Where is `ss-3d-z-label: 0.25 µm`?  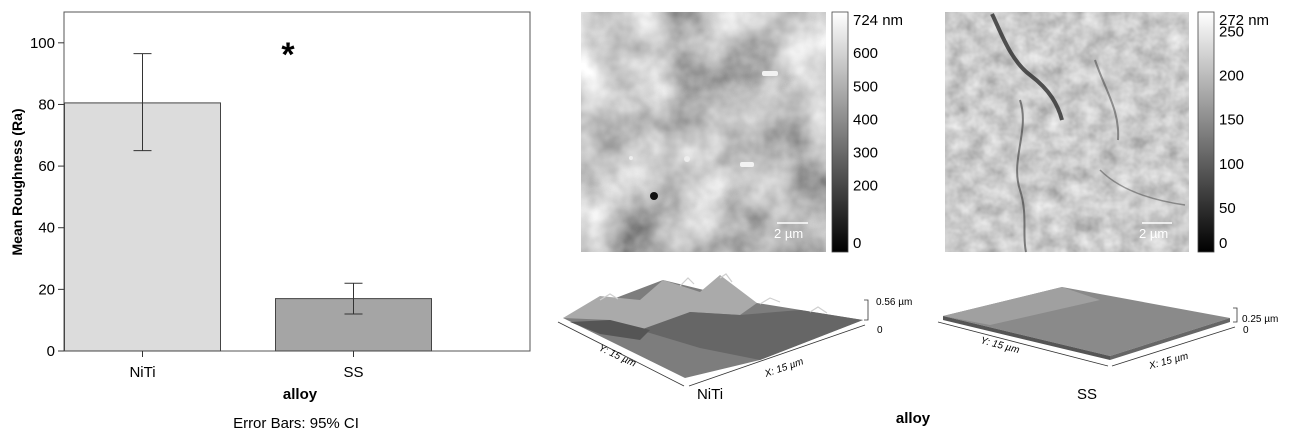 ss-3d-z-label: 0.25 µm is located at coordinates (1260, 319).